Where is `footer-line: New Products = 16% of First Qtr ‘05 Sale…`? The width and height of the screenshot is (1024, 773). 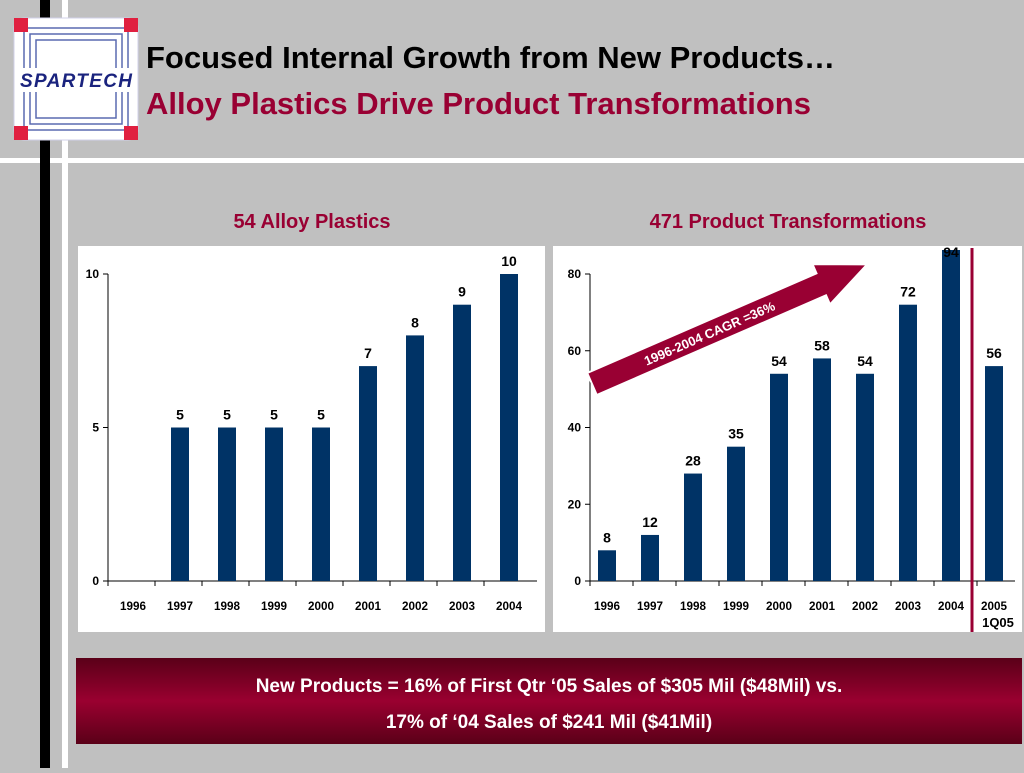
footer-line: New Products = 16% of First Qtr ‘05 Sale… is located at coordinates (549, 686).